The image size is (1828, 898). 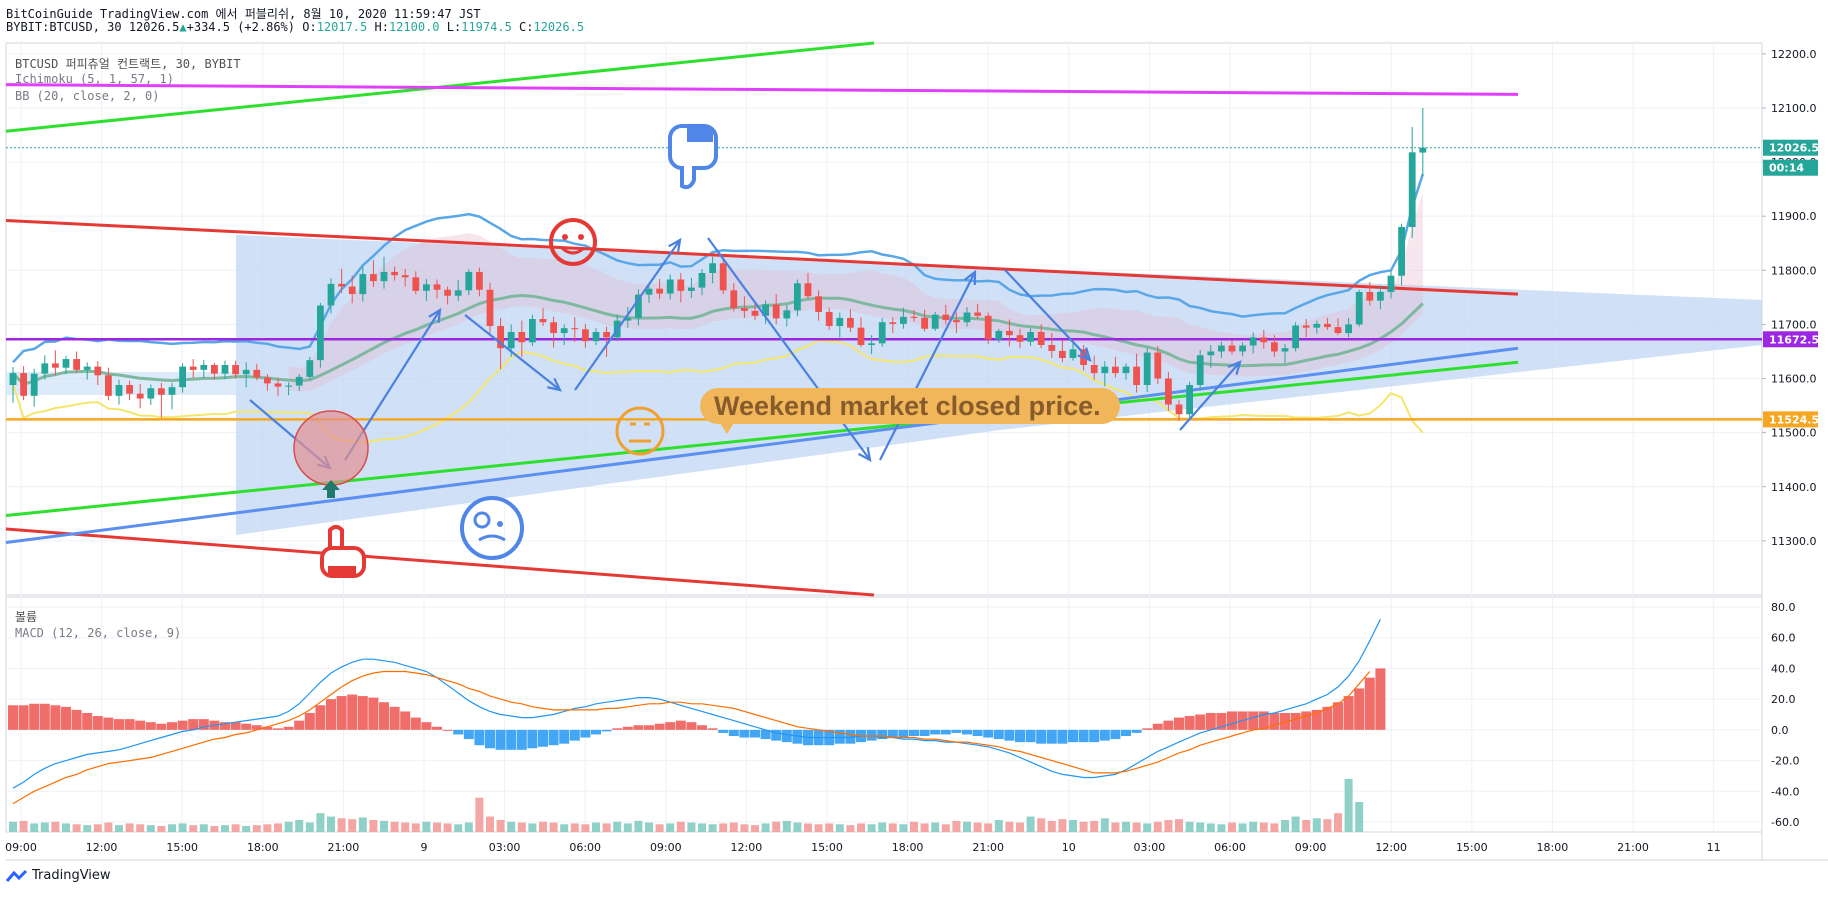 What do you see at coordinates (94, 79) in the screenshot?
I see `legend-ichimoku: Ichimoku (5, 1, 57, 1)` at bounding box center [94, 79].